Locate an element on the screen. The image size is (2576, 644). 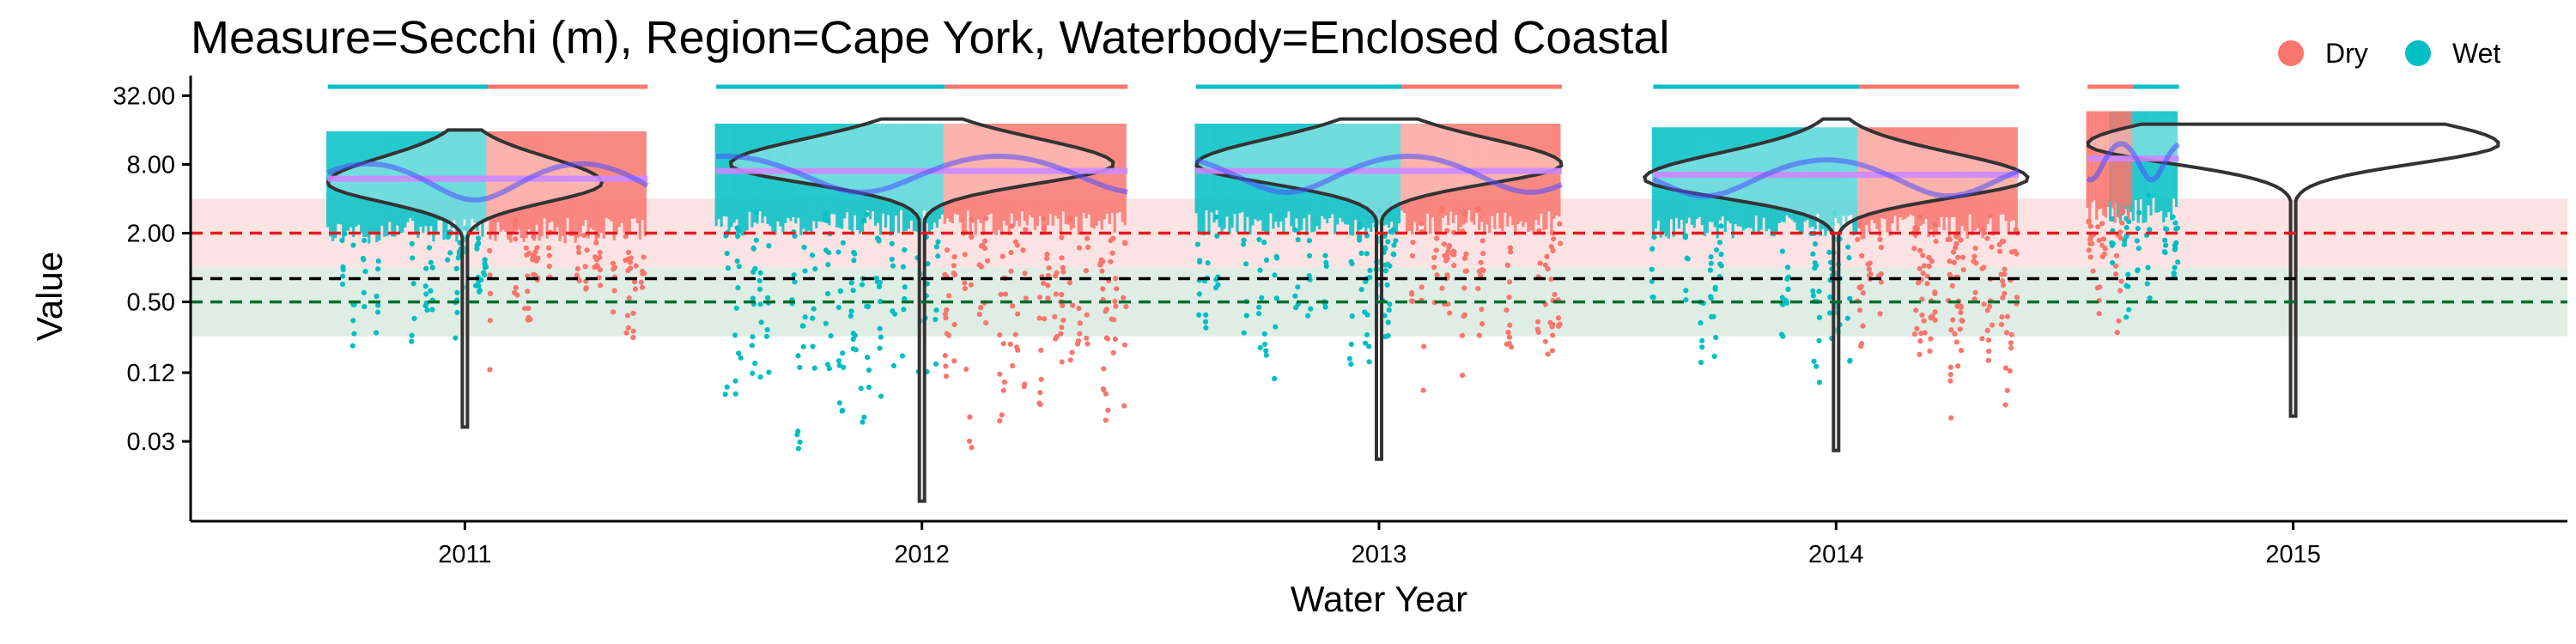
violin-2012 is located at coordinates (921, 310).